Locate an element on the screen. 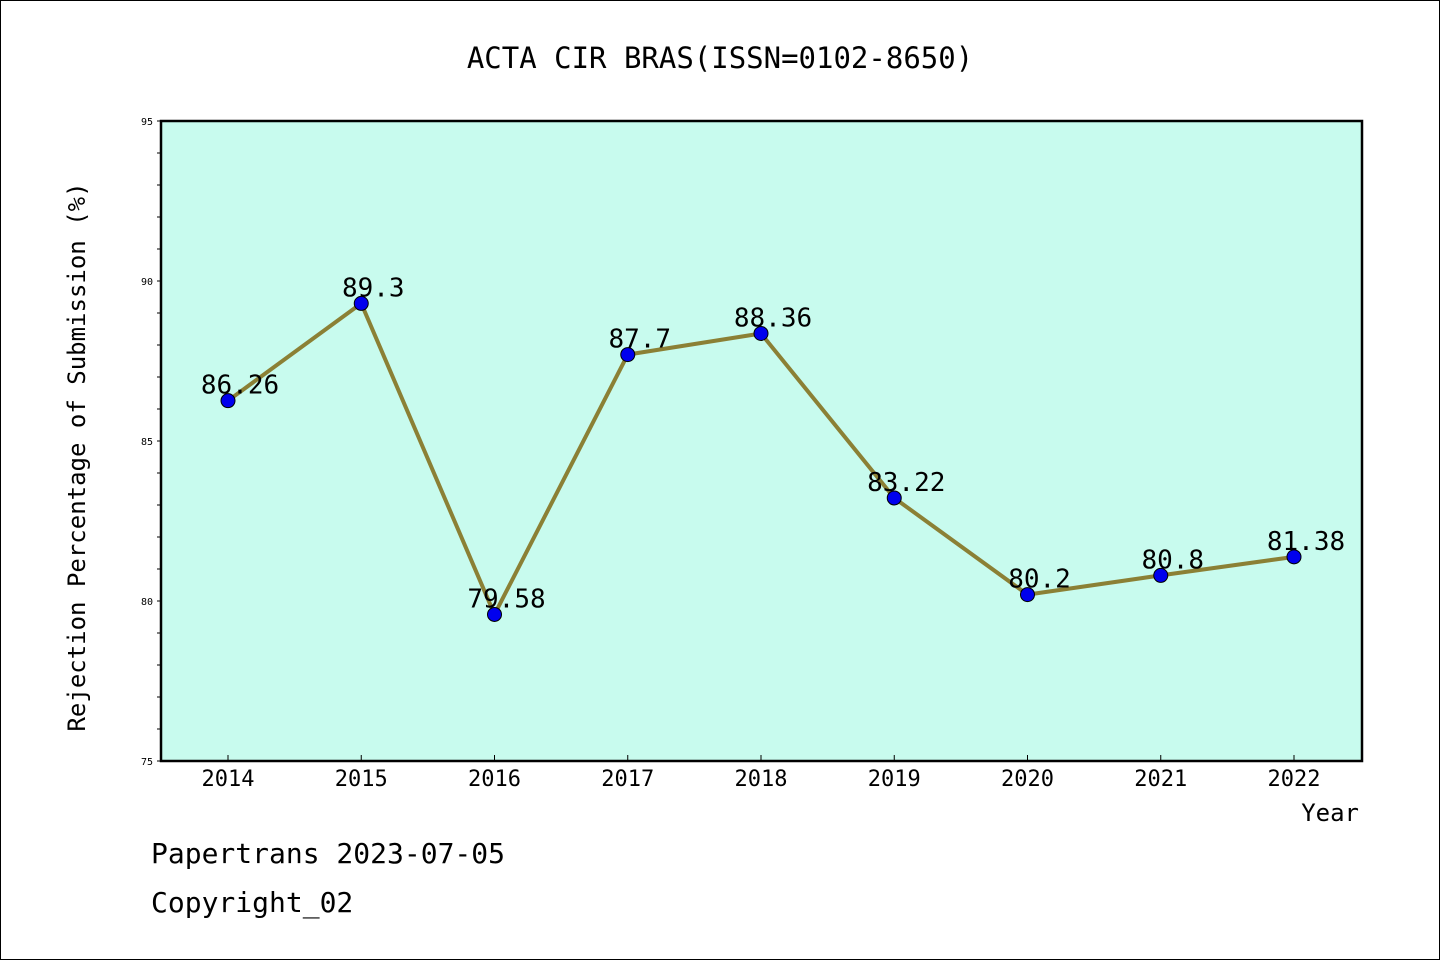 Image resolution: width=1440 pixels, height=960 pixels. data-label: 80.8 is located at coordinates (1172, 560).